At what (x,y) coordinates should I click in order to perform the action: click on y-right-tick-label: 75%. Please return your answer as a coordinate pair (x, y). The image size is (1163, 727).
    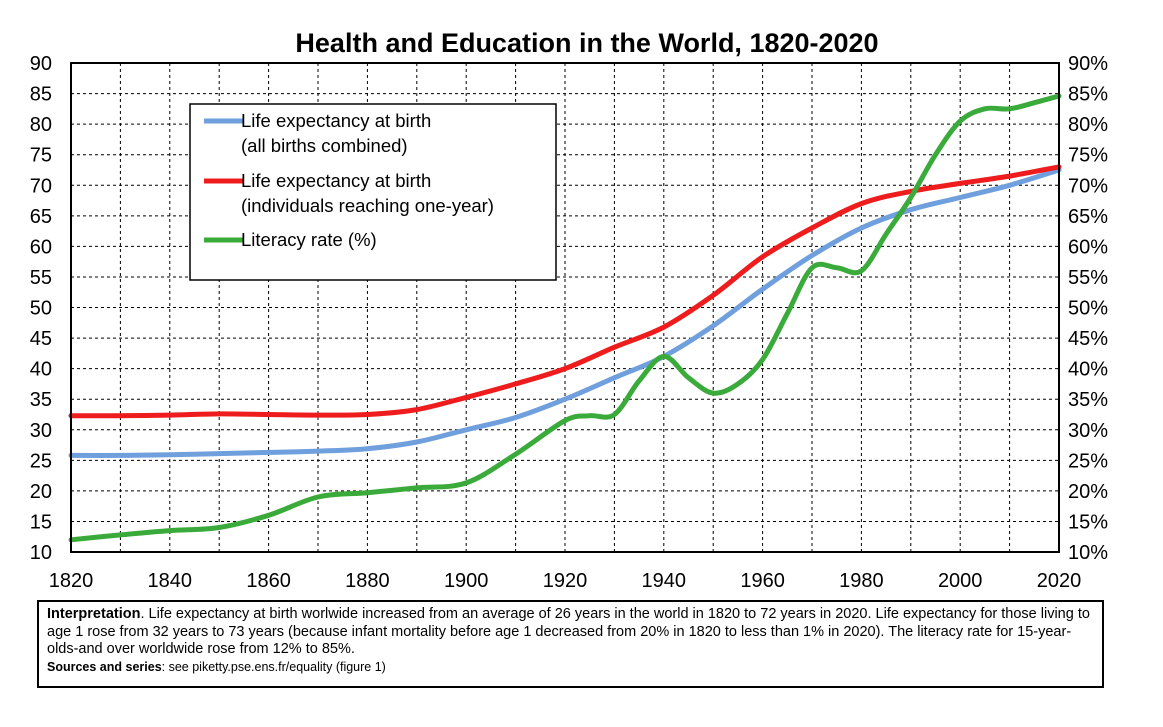
    Looking at the image, I should click on (1088, 156).